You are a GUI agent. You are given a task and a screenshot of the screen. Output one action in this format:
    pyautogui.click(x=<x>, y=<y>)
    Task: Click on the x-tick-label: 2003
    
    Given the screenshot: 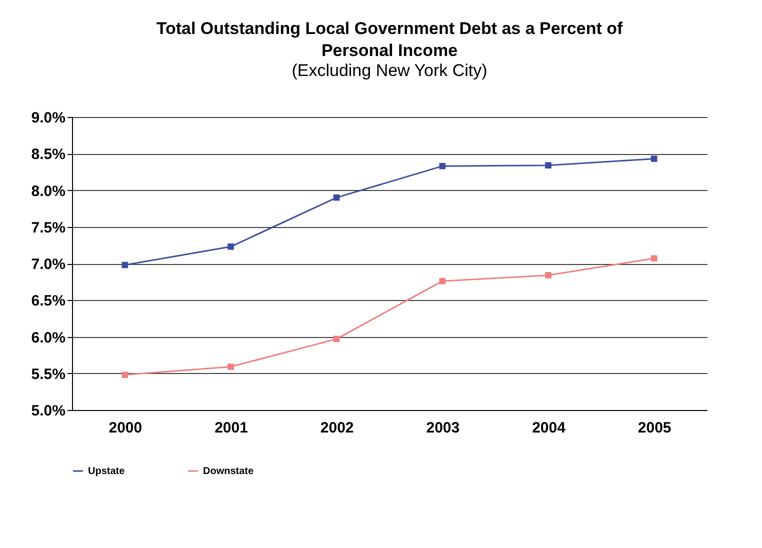 What is the action you would take?
    pyautogui.click(x=443, y=428)
    